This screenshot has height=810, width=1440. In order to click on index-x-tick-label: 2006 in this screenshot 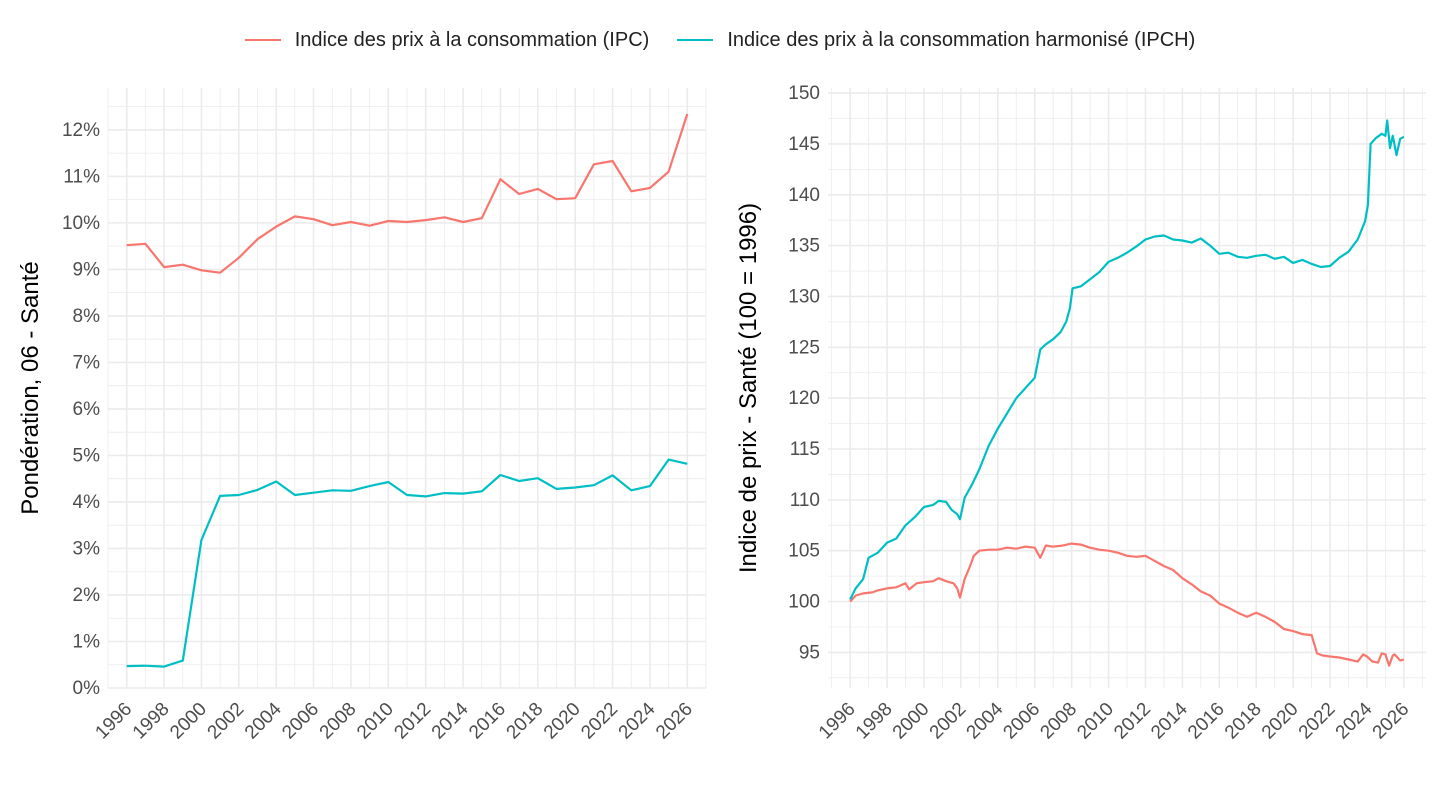, I will do `click(1022, 721)`.